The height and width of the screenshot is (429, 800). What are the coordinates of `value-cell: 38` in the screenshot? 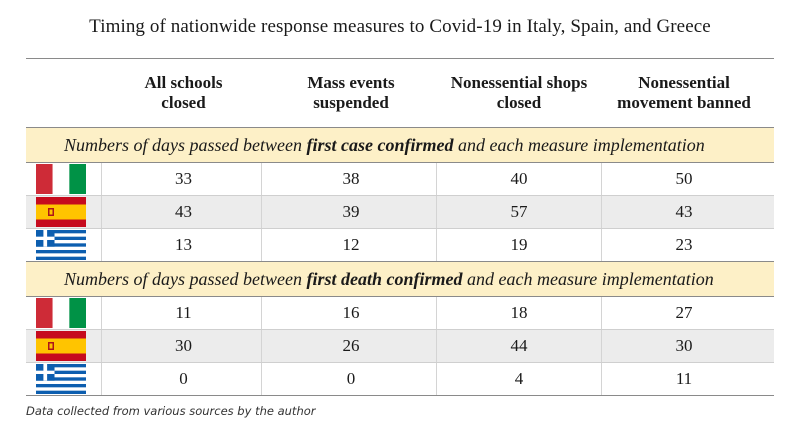 It's located at (351, 178).